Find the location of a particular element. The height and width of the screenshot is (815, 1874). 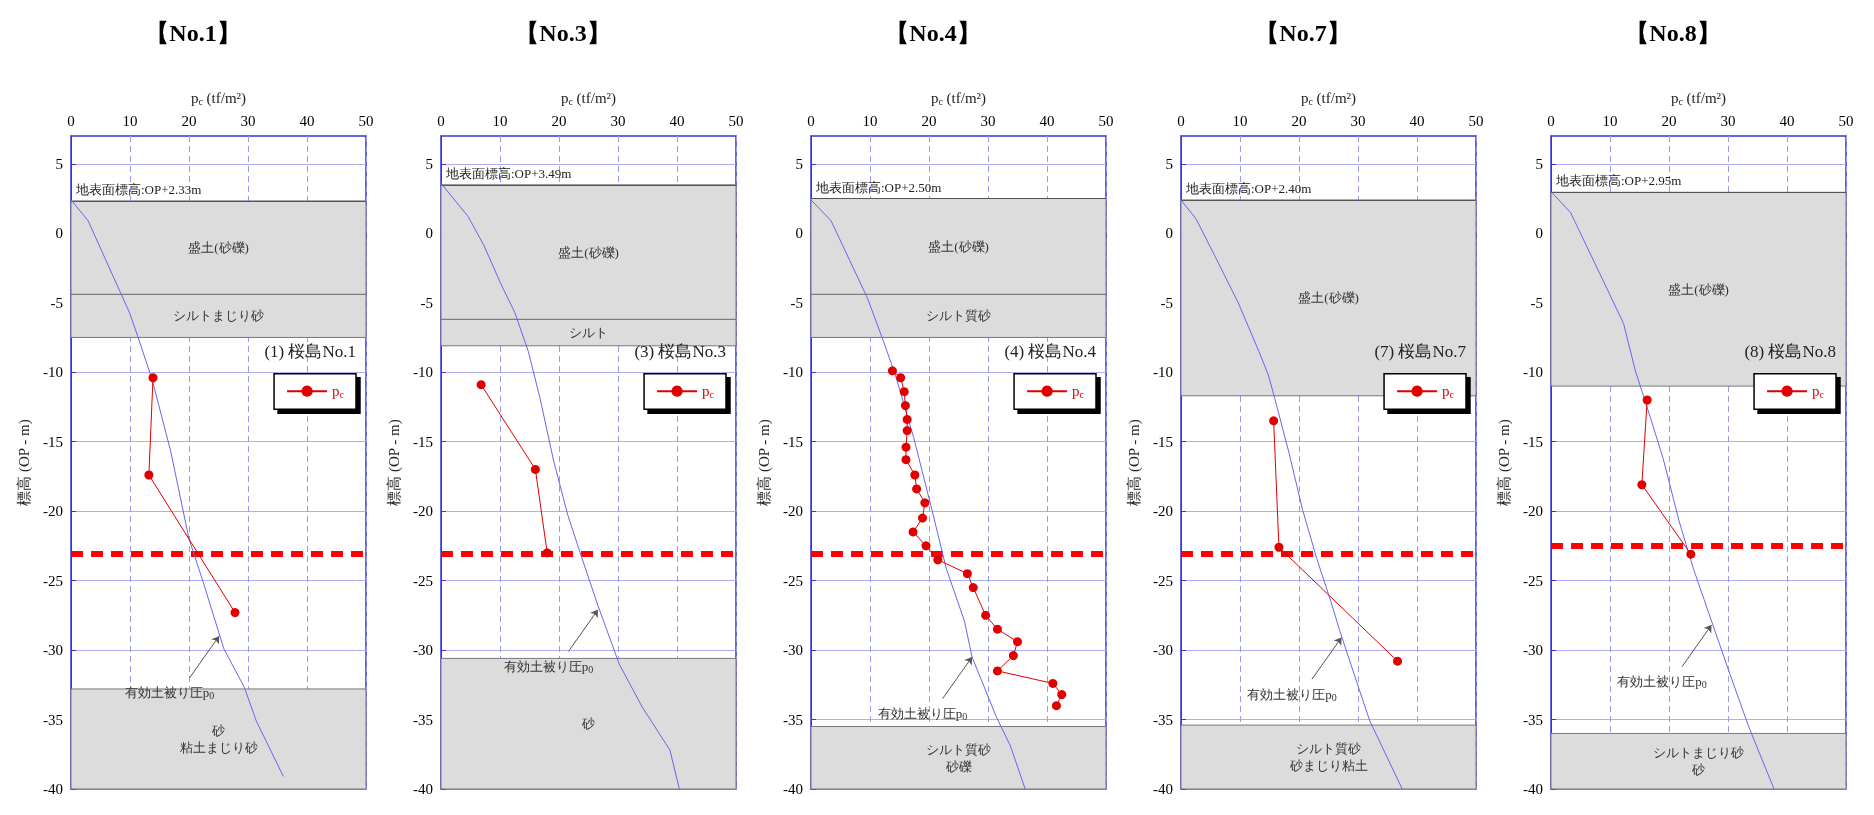

ref-line-label: 地表面標高:OP+2.40m is located at coordinates (1248, 188).